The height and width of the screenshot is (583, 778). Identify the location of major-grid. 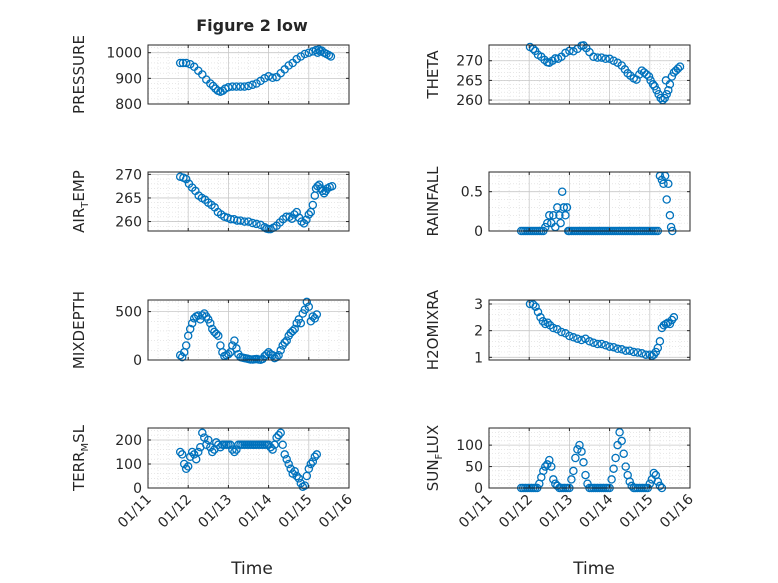
(248, 74).